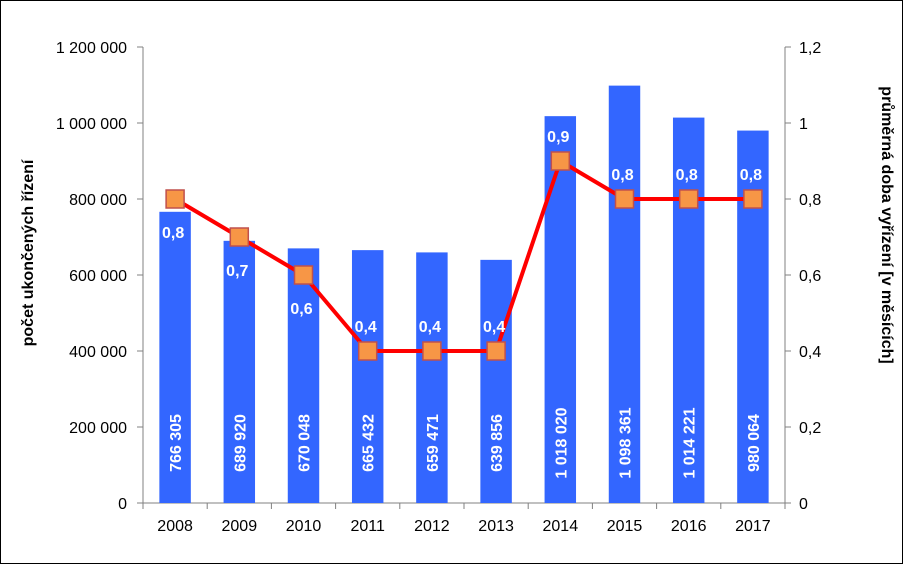 The height and width of the screenshot is (564, 903). Describe the element at coordinates (810, 352) in the screenshot. I see `y2-tick-label: 0,4` at that location.